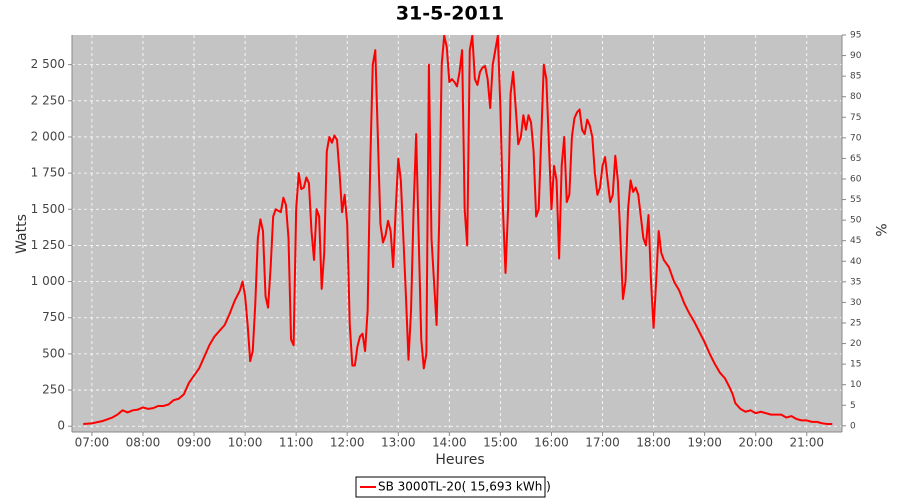 The image size is (900, 500). I want to click on x-tick-label: 19:00, so click(704, 443).